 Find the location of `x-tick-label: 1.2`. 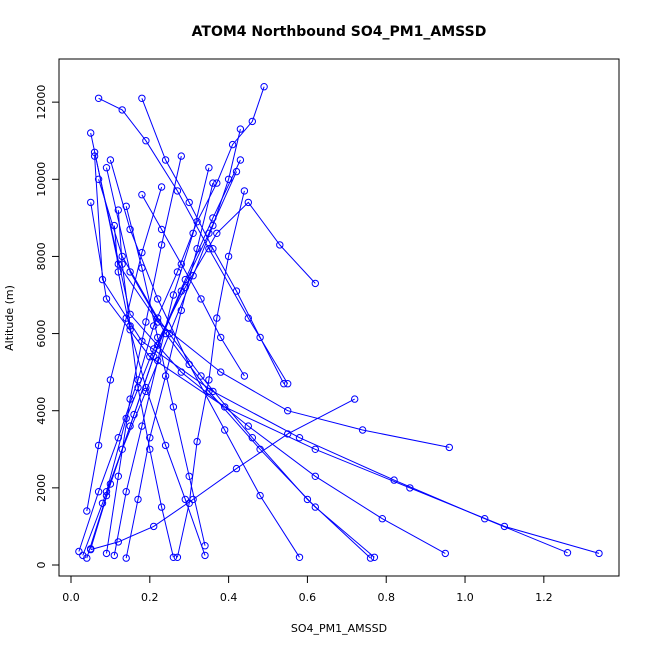

x-tick-label: 1.2 is located at coordinates (544, 597).